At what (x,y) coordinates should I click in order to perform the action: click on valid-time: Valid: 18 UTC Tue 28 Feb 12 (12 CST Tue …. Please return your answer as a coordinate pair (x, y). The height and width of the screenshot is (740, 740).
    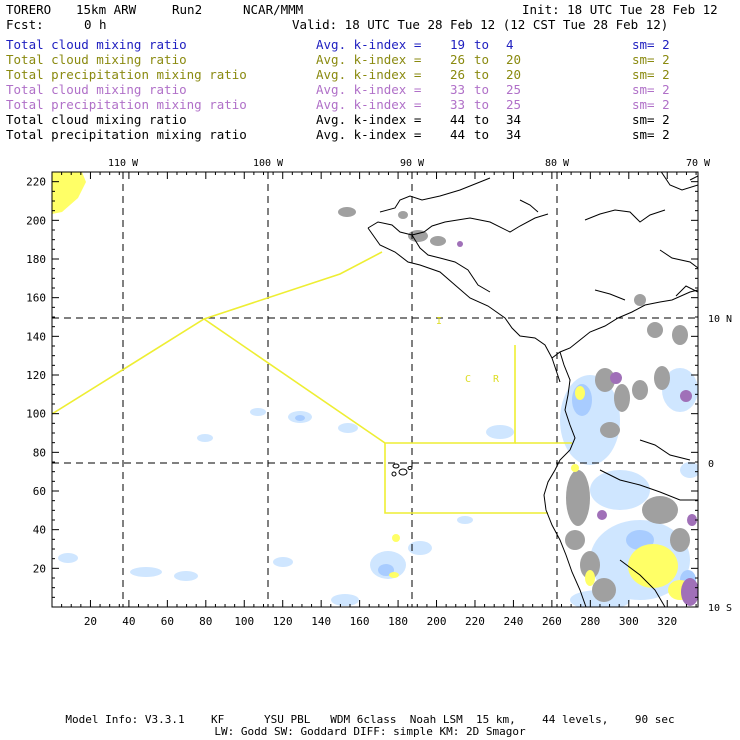
    Looking at the image, I should click on (480, 24).